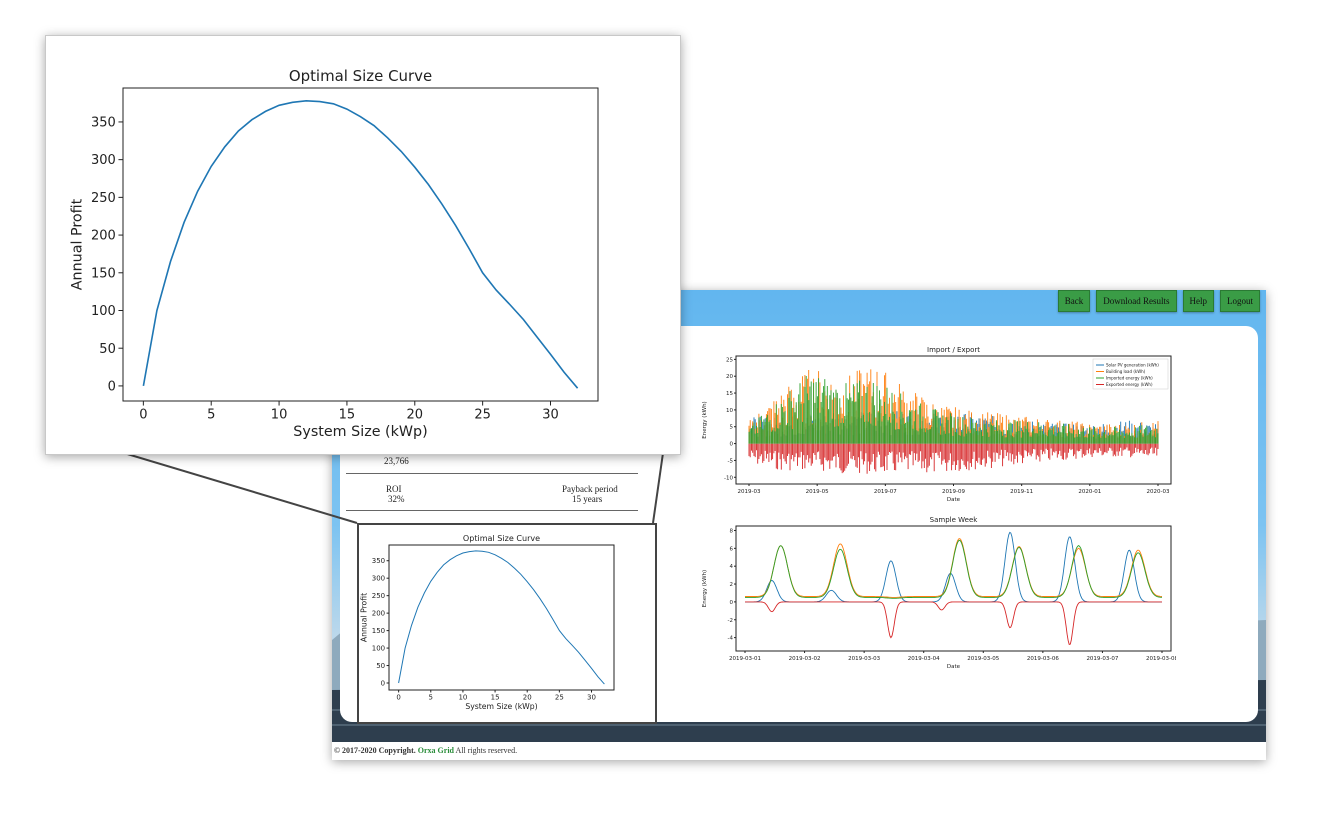 This screenshot has height=839, width=1342. What do you see at coordinates (1132, 365) in the screenshot?
I see `legend-entry: Solar PV generation (kWh)` at bounding box center [1132, 365].